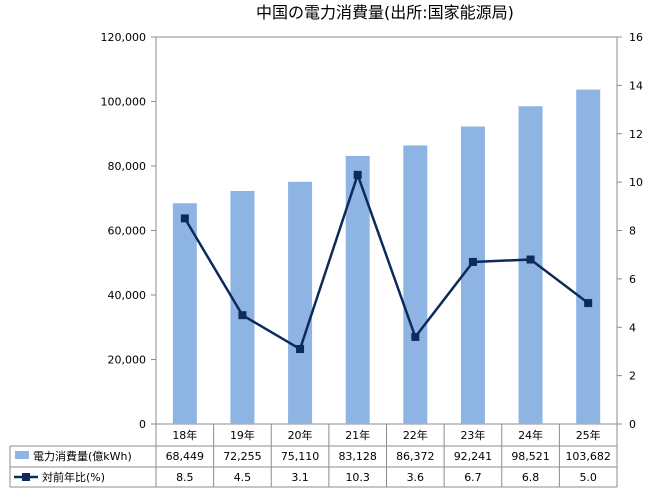  Describe the element at coordinates (632, 279) in the screenshot. I see `right-axis-tick-label: 6` at that location.